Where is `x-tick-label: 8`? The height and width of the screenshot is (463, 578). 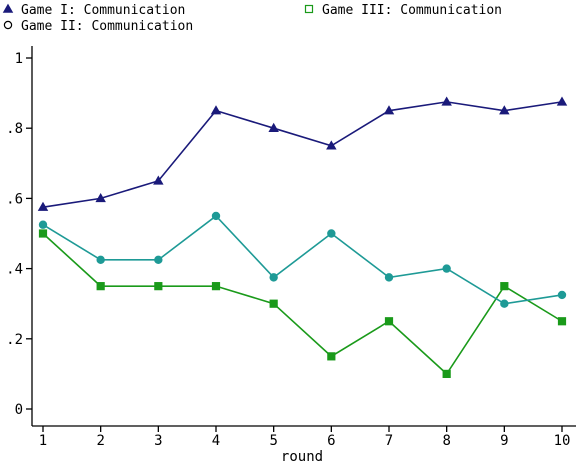 x-tick-label: 8 is located at coordinates (446, 441).